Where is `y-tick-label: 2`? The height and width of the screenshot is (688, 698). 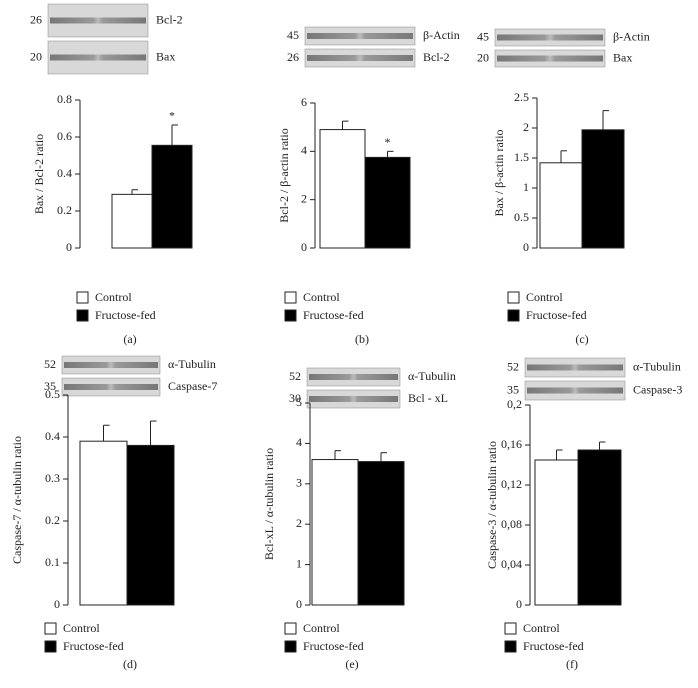
y-tick-label: 2 is located at coordinates (526, 127).